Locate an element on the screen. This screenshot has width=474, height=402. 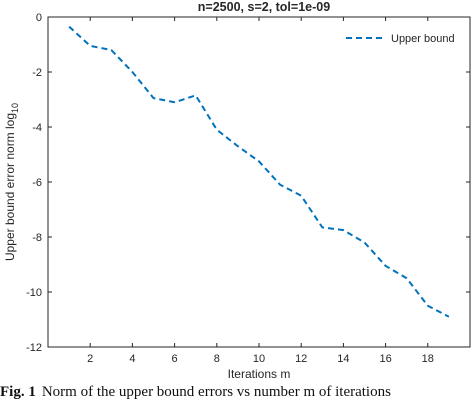
legend-label: Upper bound is located at coordinates (423, 39).